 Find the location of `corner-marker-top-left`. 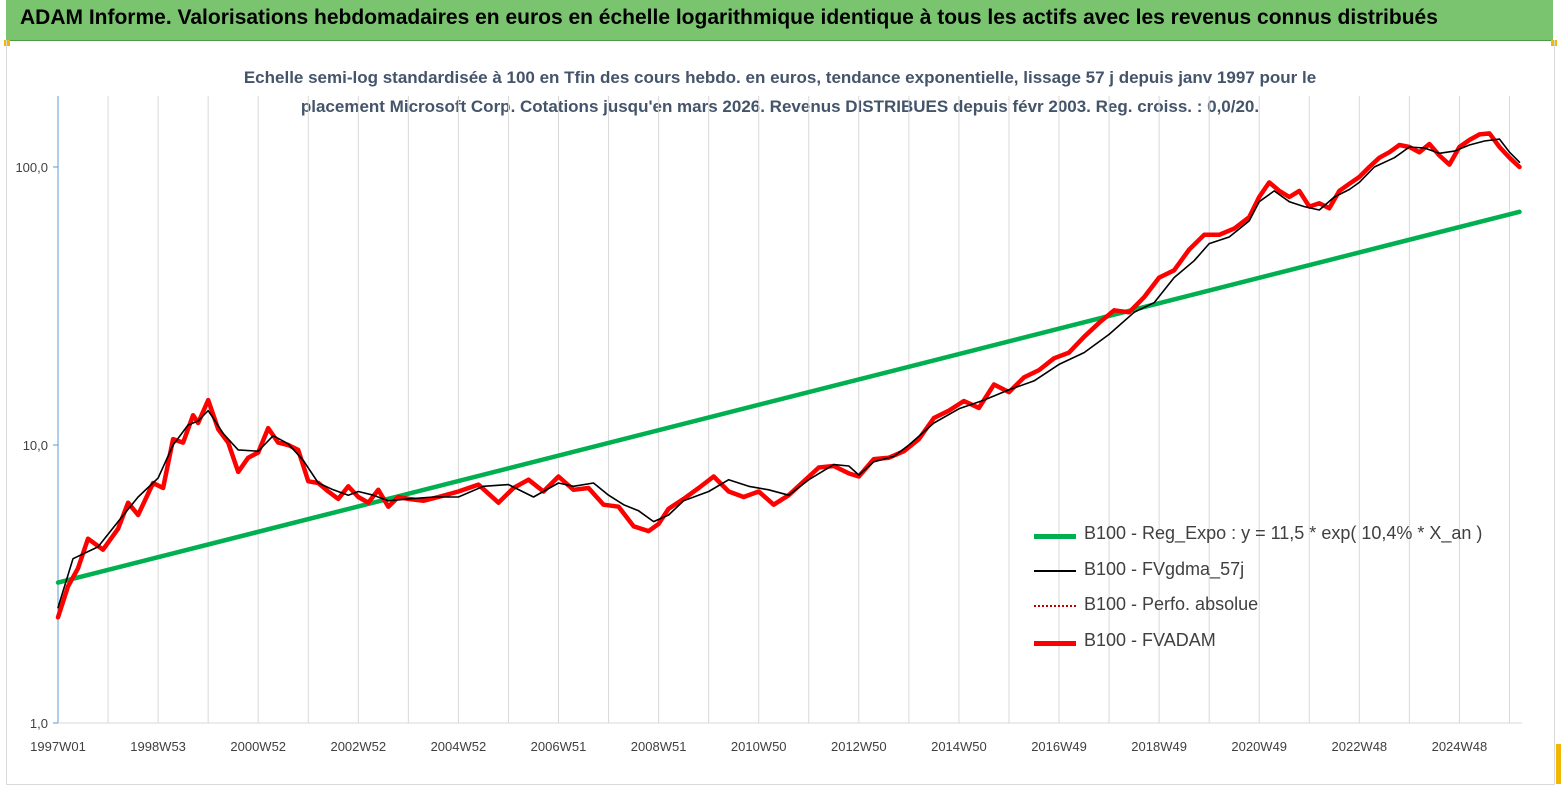

corner-marker-top-left is located at coordinates (7, 43).